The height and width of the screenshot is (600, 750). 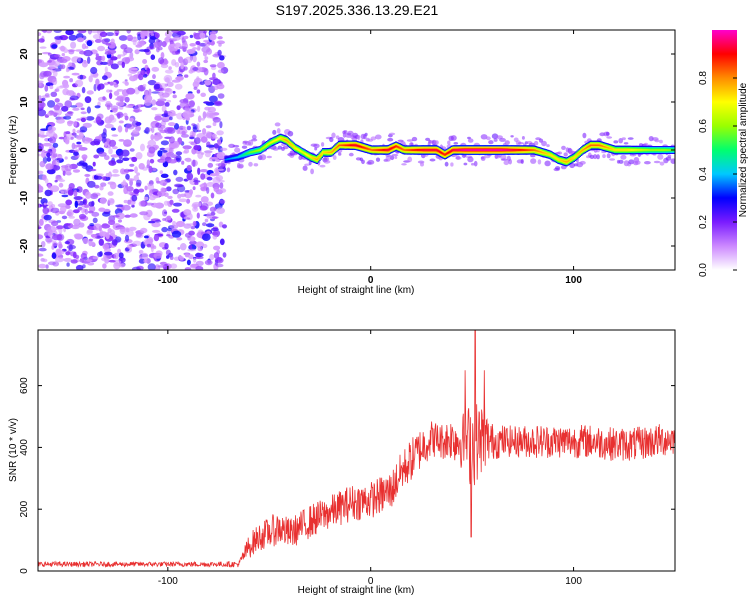 I want to click on figure-title: S197.2025.336.13.29.E21, so click(x=357, y=10).